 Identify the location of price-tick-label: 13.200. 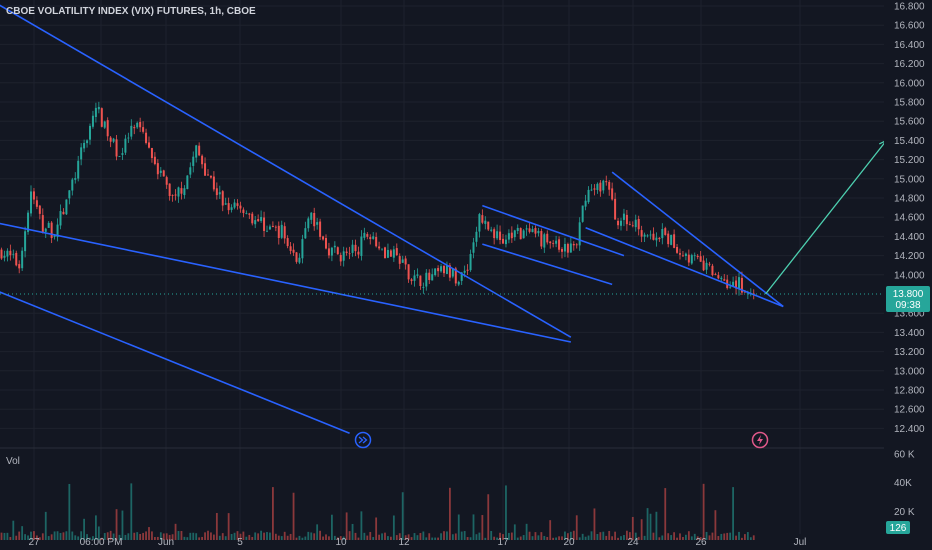
(909, 352).